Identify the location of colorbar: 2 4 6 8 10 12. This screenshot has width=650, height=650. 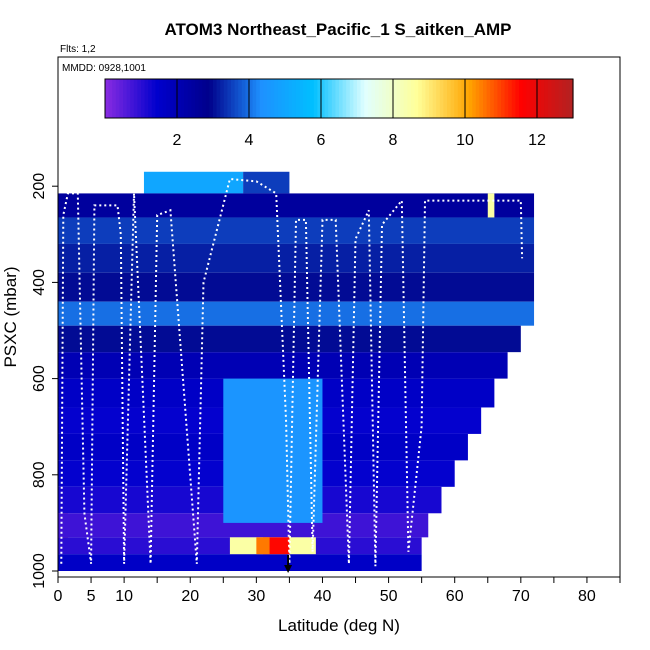
(339, 113).